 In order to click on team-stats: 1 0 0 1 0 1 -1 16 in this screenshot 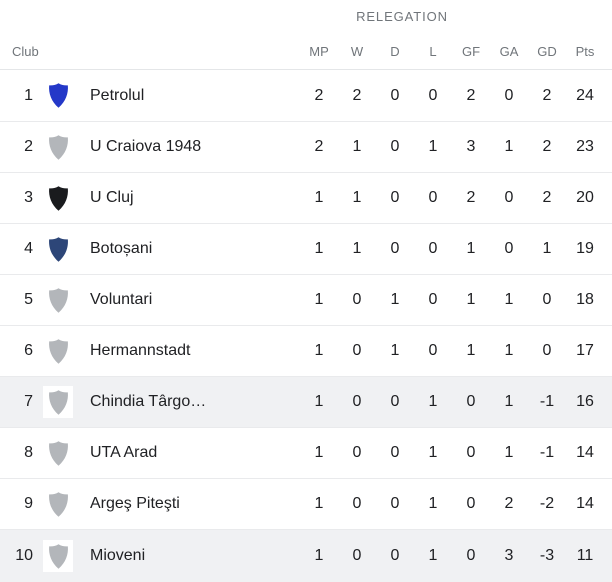, I will do `click(456, 402)`.